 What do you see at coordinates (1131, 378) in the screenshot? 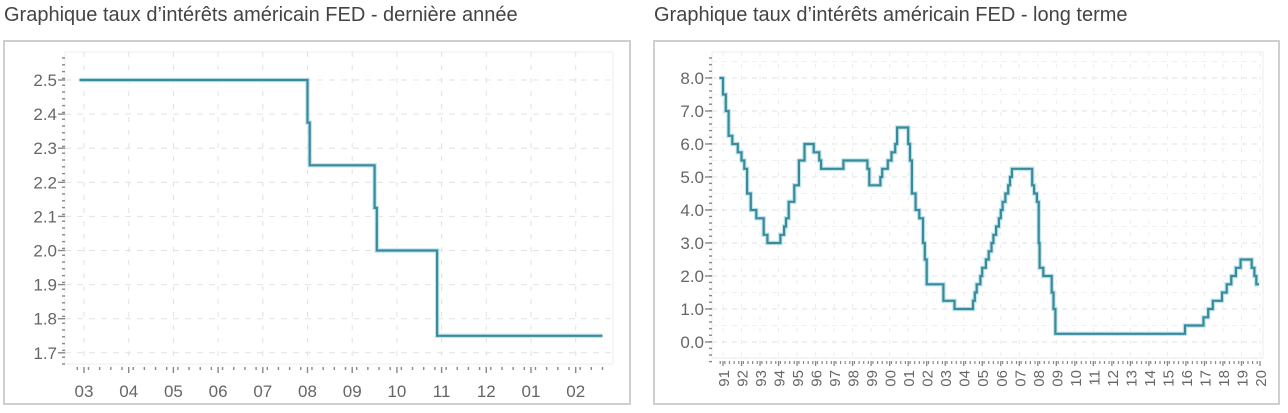
I see `x-tick-label: 13` at bounding box center [1131, 378].